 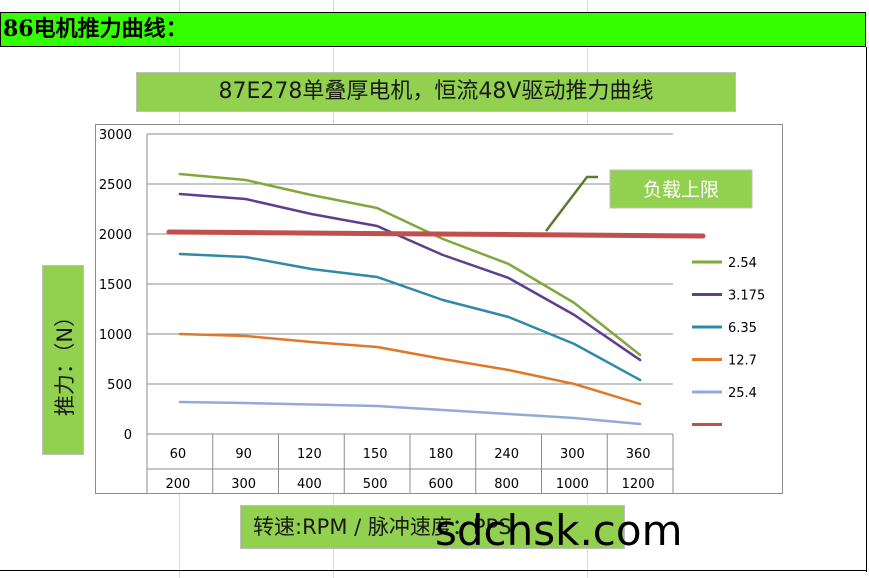 I want to click on legend-label: 12.7, so click(x=742, y=361).